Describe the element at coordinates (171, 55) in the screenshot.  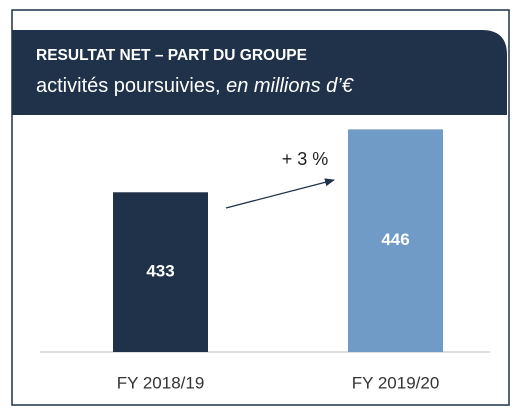
I see `chart-title: RESULTAT NET – PART DU GROUPE` at that location.